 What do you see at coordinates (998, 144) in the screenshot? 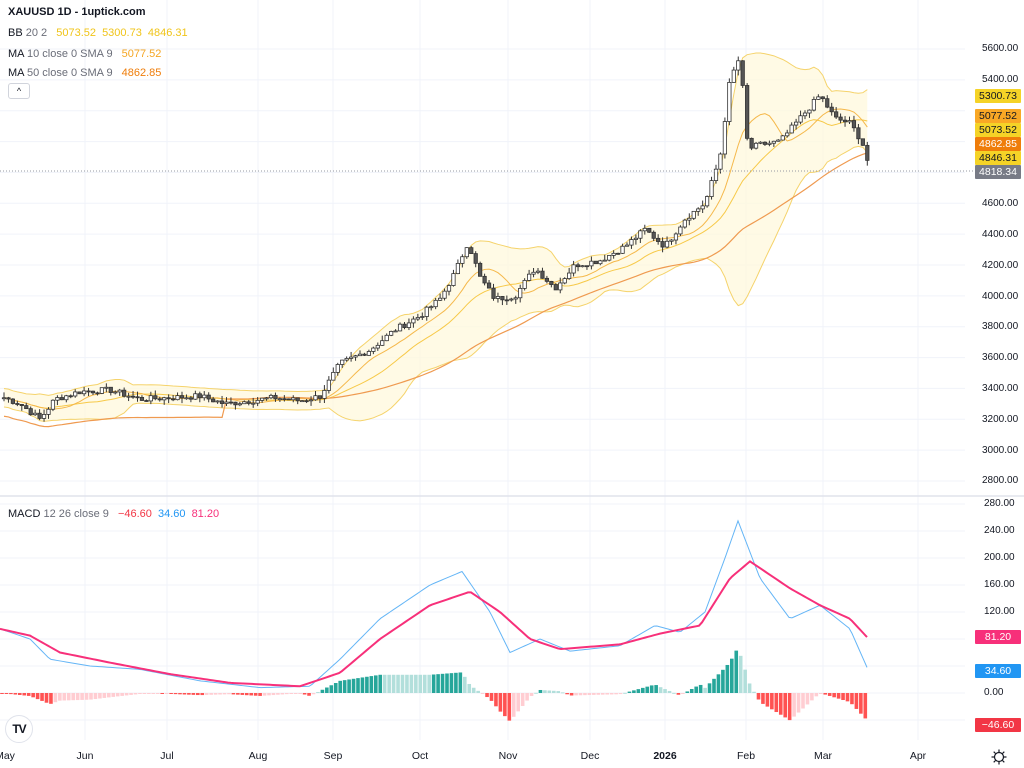
I see `price-label: 4862.85` at bounding box center [998, 144].